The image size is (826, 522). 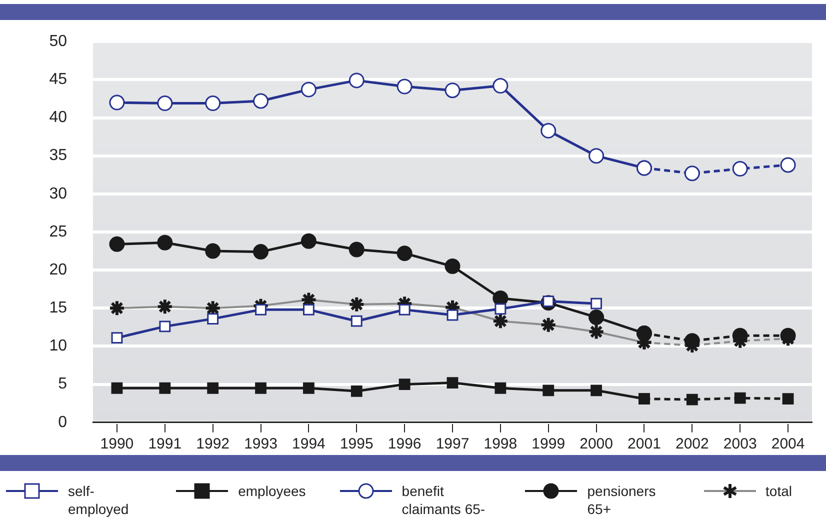 What do you see at coordinates (309, 444) in the screenshot?
I see `x-tick-label: 1994` at bounding box center [309, 444].